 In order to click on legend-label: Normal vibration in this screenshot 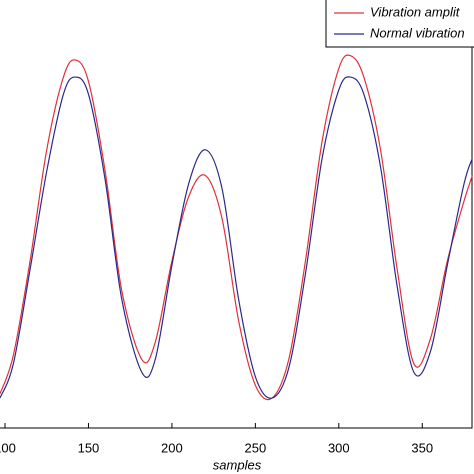, I will do `click(417, 32)`.